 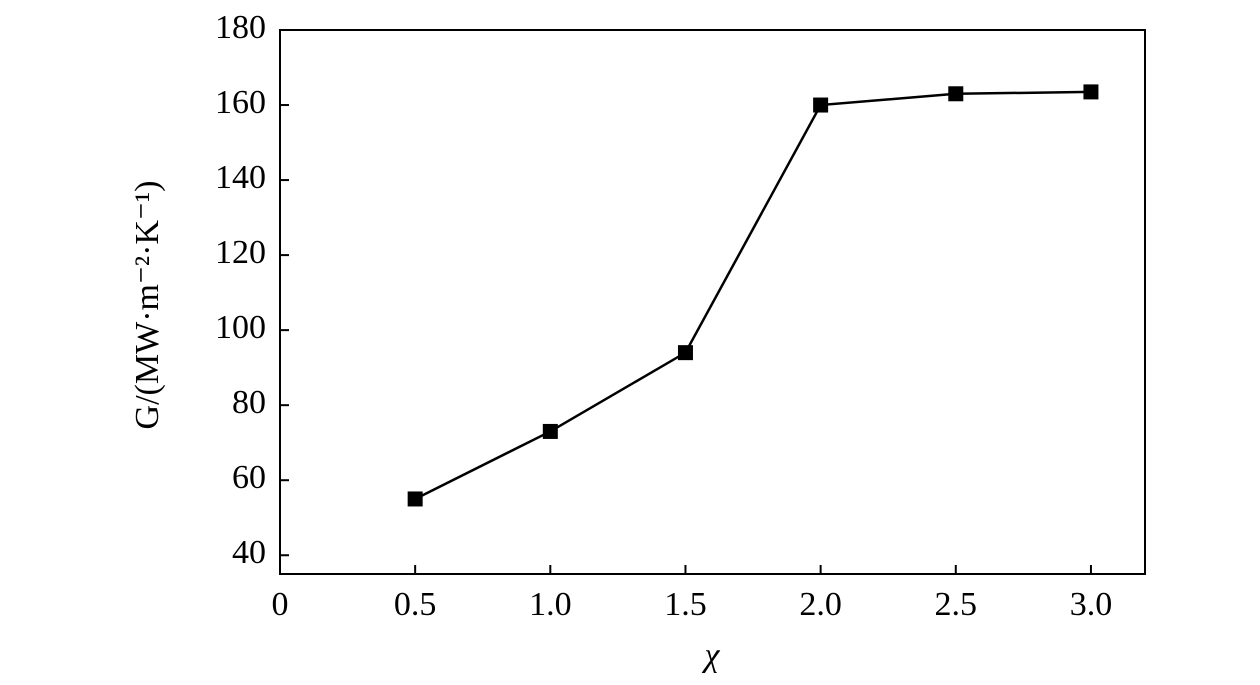 What do you see at coordinates (249, 477) in the screenshot?
I see `y-tick-label: 60` at bounding box center [249, 477].